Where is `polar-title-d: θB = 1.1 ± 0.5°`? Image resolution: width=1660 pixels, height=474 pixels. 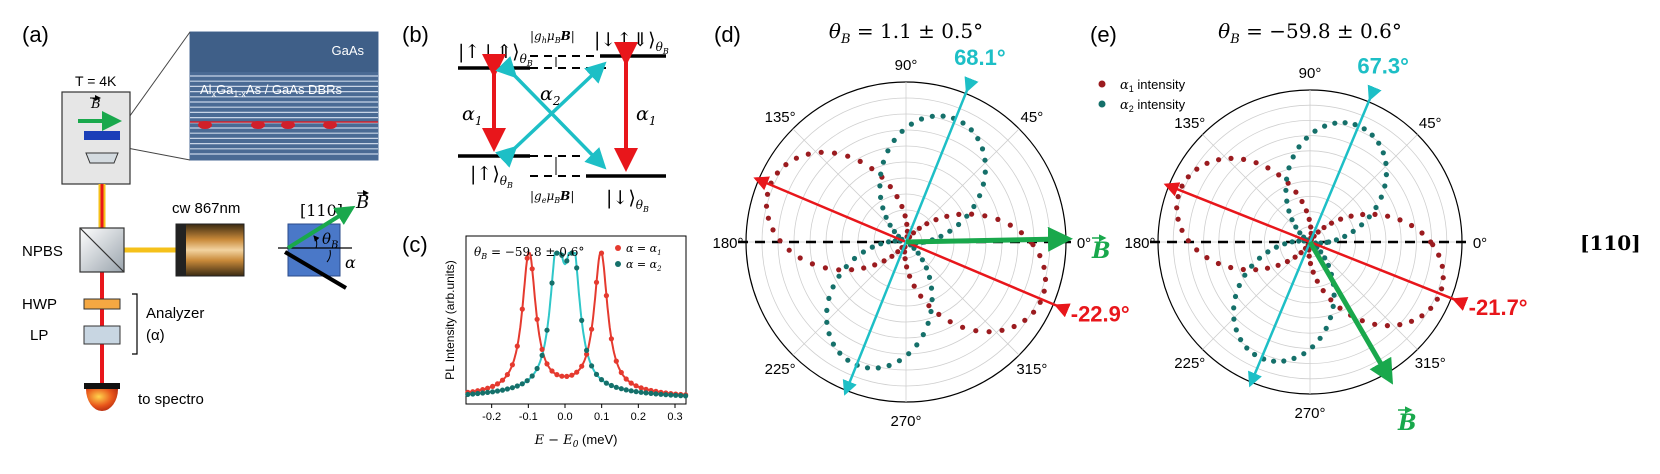 polar-title-d: θB = 1.1 ± 0.5° is located at coordinates (906, 33).